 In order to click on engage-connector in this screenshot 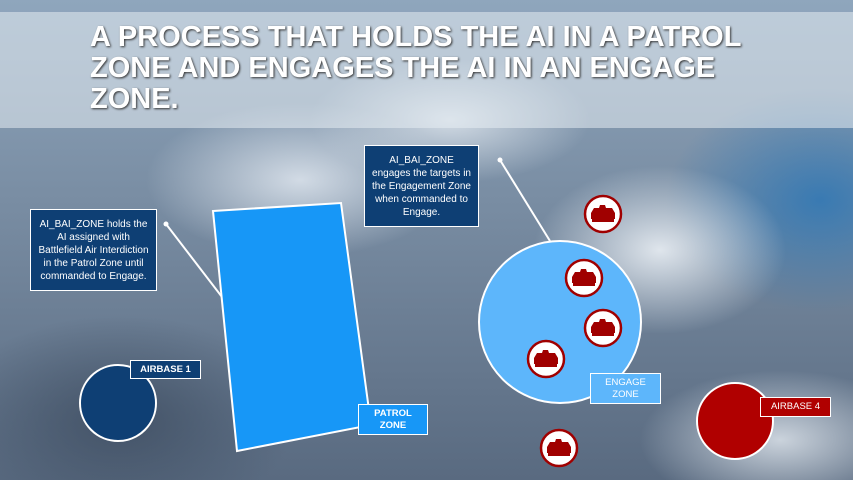, I will do `click(525, 200)`.